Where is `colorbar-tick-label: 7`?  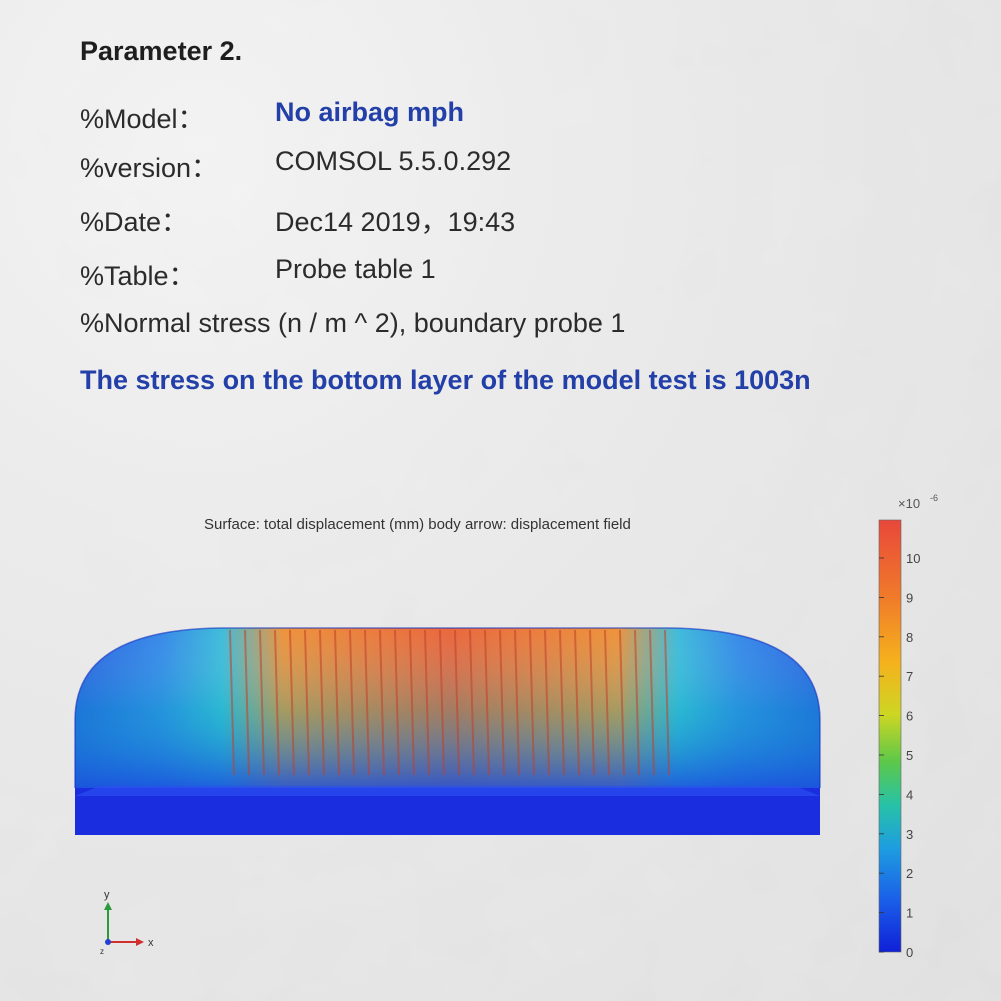 colorbar-tick-label: 7 is located at coordinates (909, 676).